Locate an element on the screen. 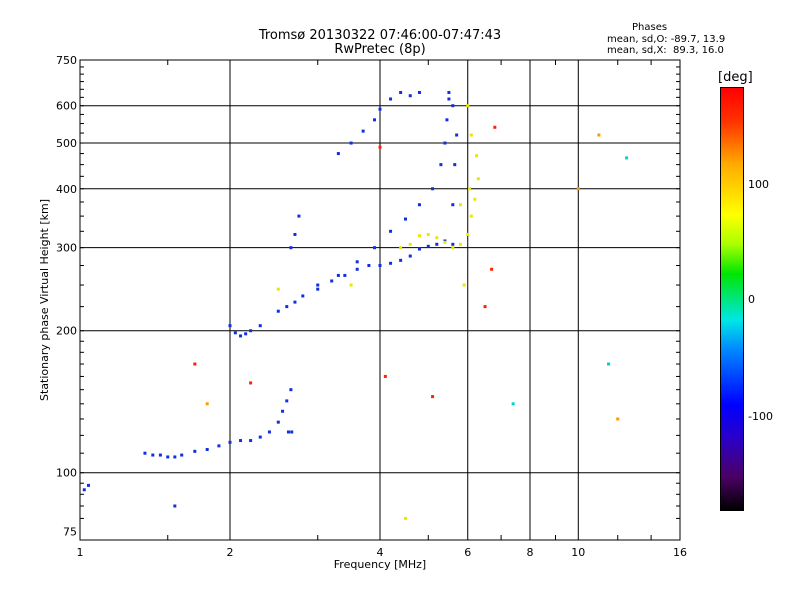 This screenshot has height=600, width=800. colorbar is located at coordinates (732, 299).